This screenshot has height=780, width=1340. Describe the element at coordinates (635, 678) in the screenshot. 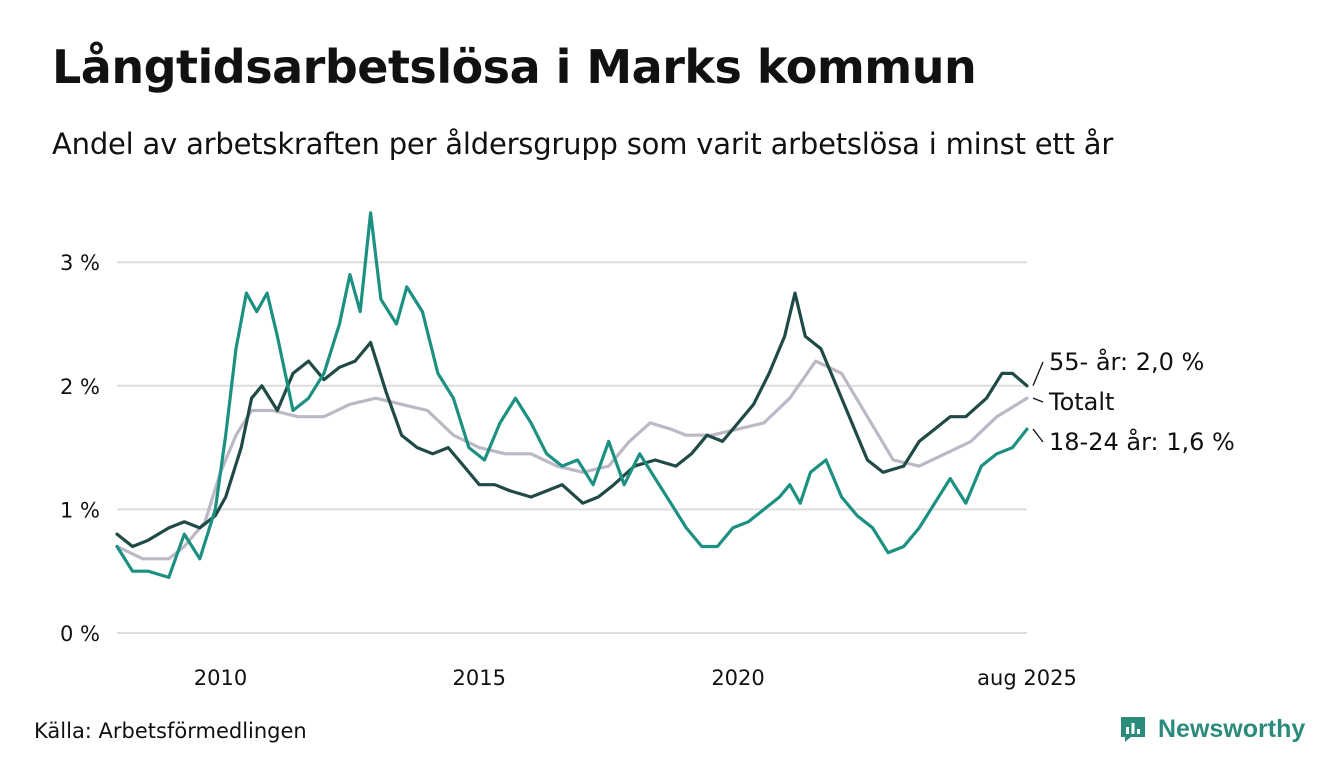

I see `x-axis-ticks: 2010 2015 2020 aug 2025` at that location.